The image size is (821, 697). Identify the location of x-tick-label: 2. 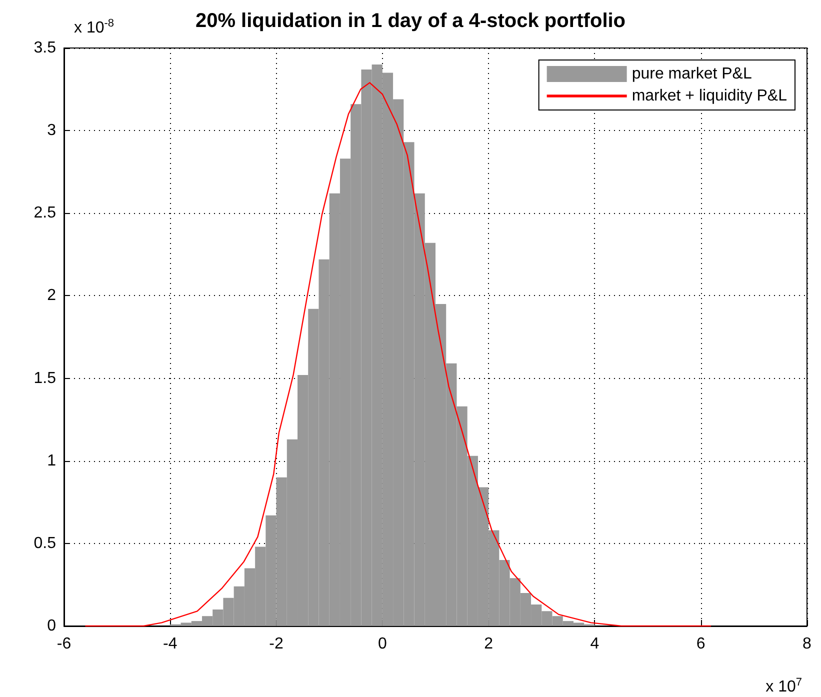
(489, 644).